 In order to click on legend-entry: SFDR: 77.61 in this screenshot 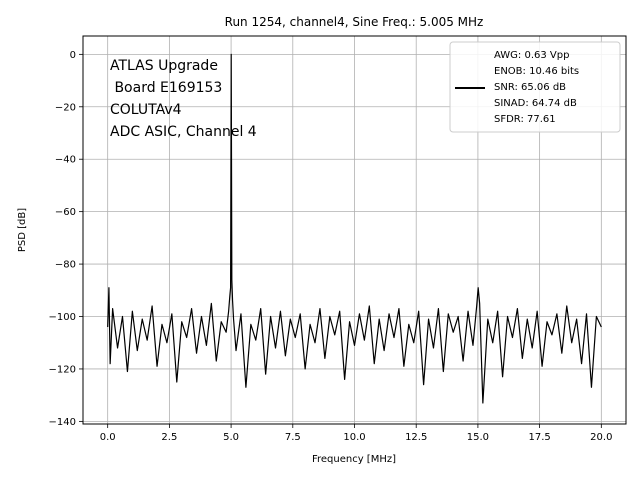, I will do `click(525, 119)`.